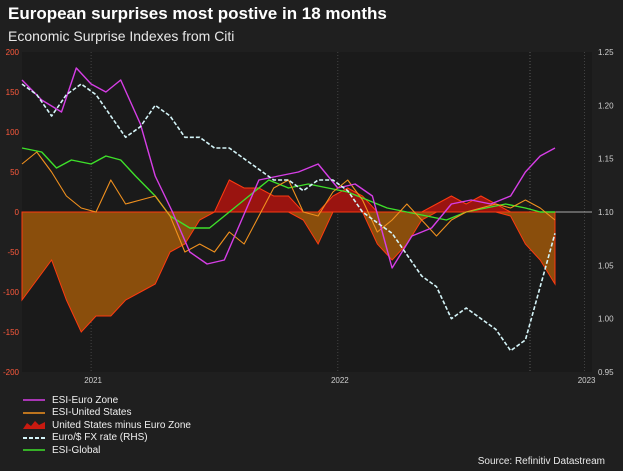 The width and height of the screenshot is (623, 471). I want to click on right-axis-tick-label: 1.00, so click(606, 319).